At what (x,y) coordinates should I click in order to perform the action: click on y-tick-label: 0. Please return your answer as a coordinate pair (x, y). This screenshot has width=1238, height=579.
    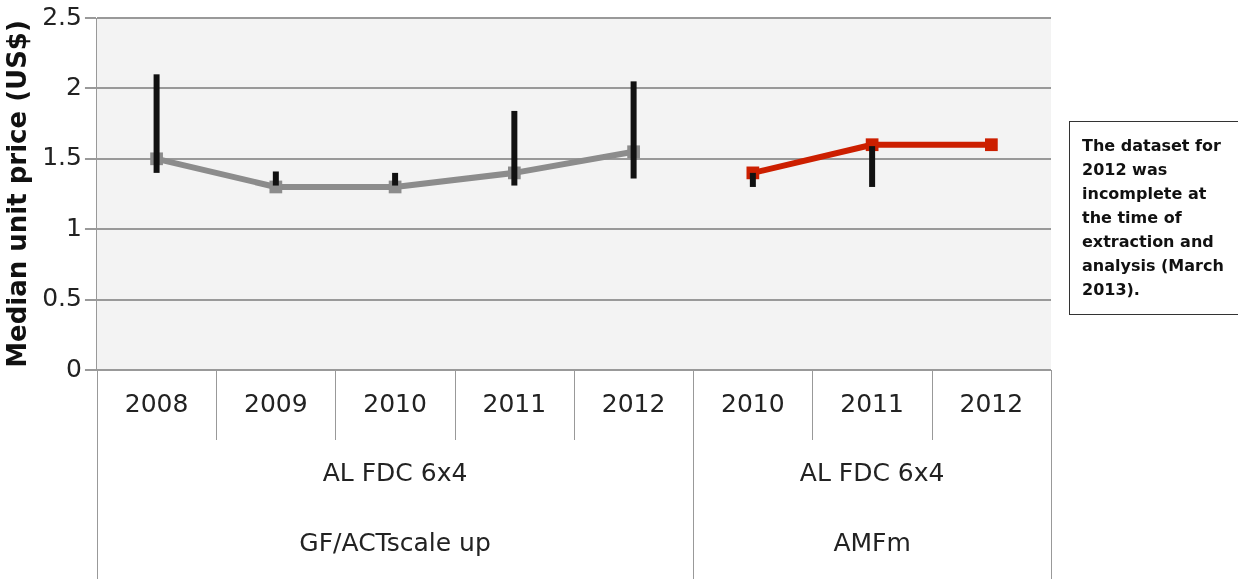
    Looking at the image, I should click on (74, 368).